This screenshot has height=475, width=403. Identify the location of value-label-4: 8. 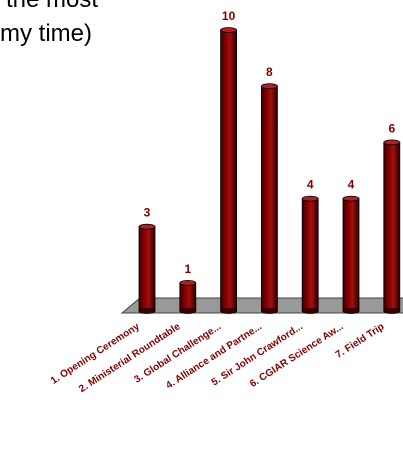
(269, 72).